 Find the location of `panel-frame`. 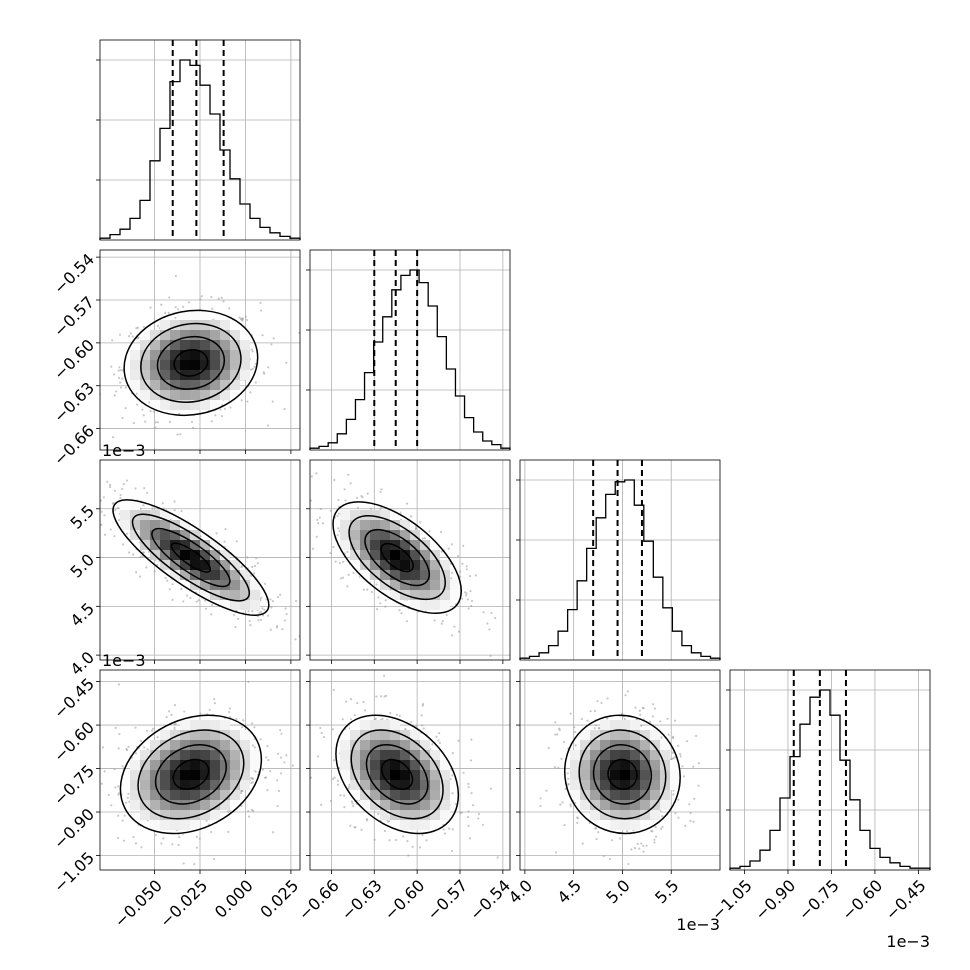

panel-frame is located at coordinates (410, 770).